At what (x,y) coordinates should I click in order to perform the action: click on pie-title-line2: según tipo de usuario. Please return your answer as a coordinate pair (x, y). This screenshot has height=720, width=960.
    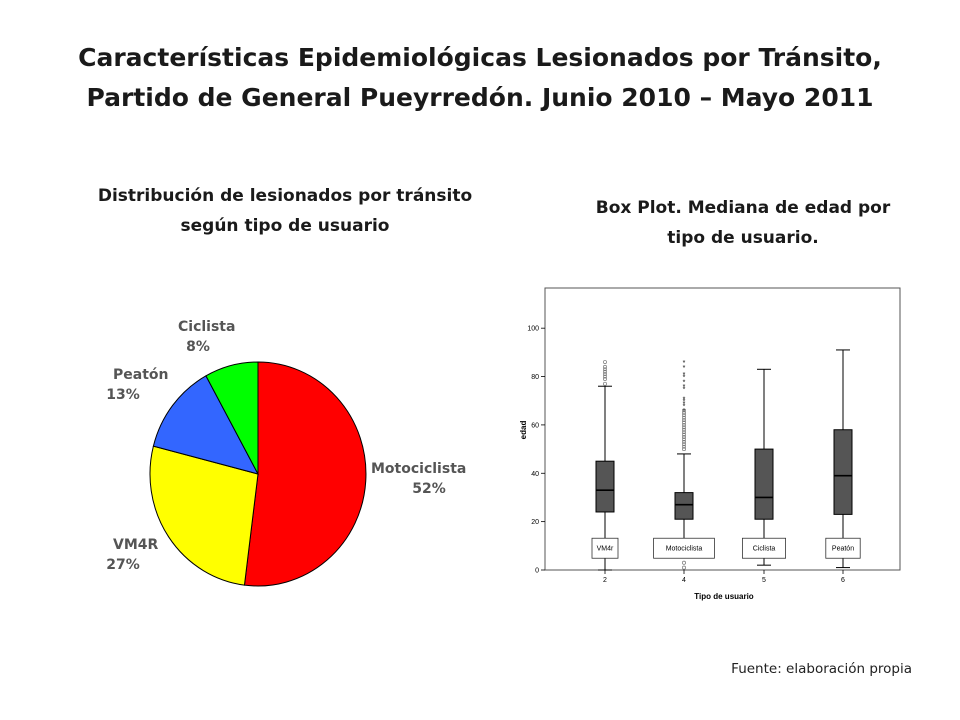
    Looking at the image, I should click on (285, 226).